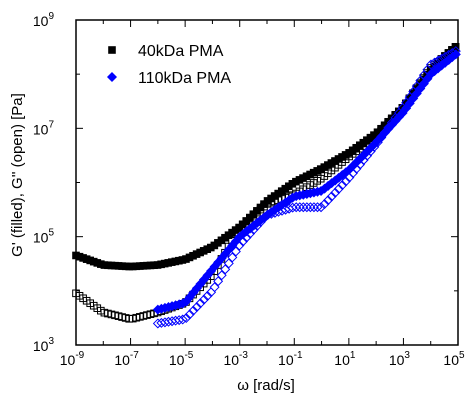 This screenshot has height=402, width=474. What do you see at coordinates (44, 20) in the screenshot?
I see `y-tick-label: 10⁹` at bounding box center [44, 20].